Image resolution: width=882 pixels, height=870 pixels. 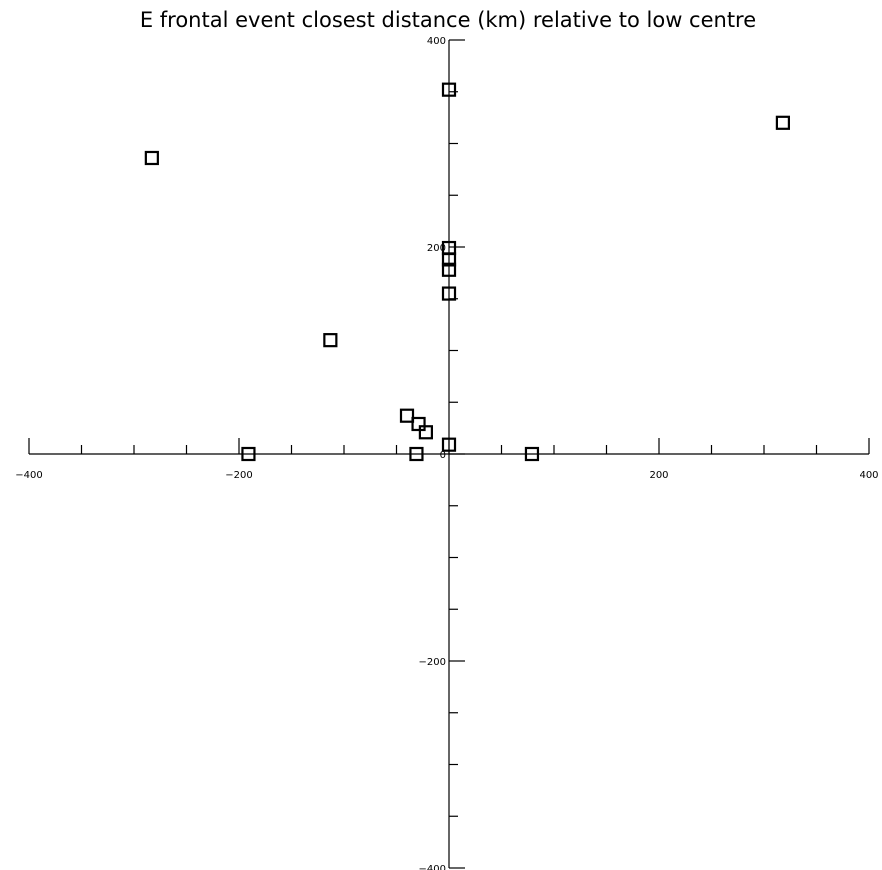 What do you see at coordinates (436, 248) in the screenshot?
I see `y-tick-label: 200` at bounding box center [436, 248].